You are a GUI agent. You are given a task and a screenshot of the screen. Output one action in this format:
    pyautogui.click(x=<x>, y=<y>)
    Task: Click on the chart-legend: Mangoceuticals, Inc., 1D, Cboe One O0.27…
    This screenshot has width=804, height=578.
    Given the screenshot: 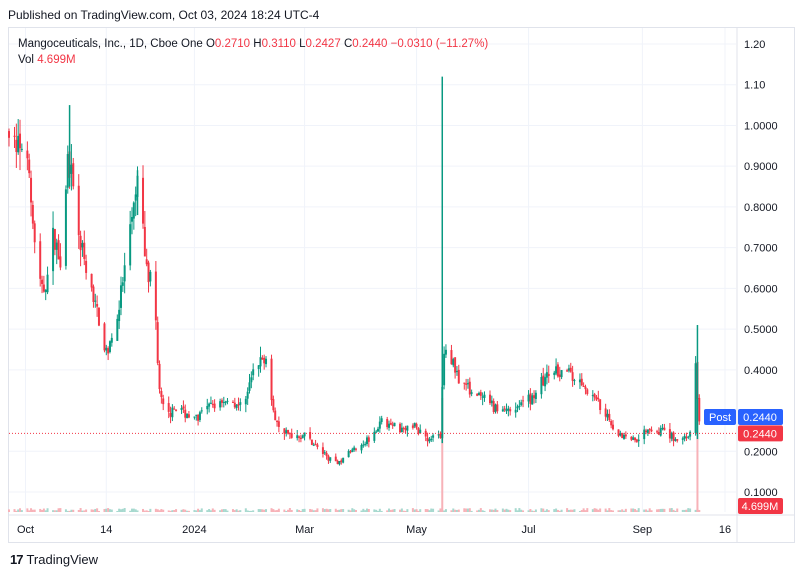 What is the action you would take?
    pyautogui.click(x=253, y=52)
    